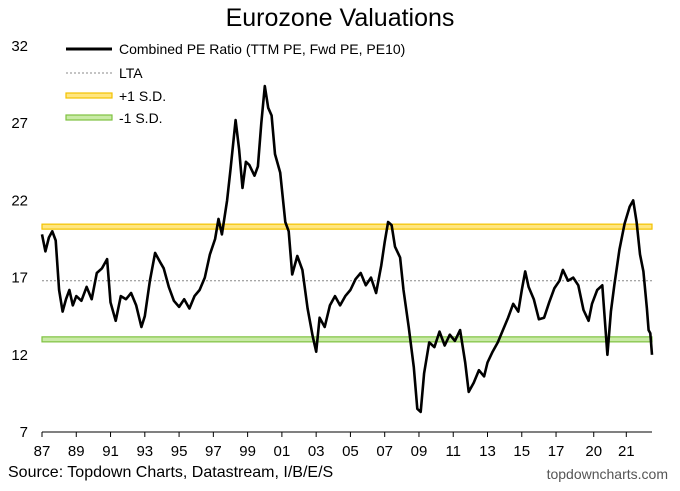  What do you see at coordinates (262, 49) in the screenshot?
I see `legend-label-pe: Combined PE Ratio (TTM PE, Fwd PE, PE10)` at bounding box center [262, 49].